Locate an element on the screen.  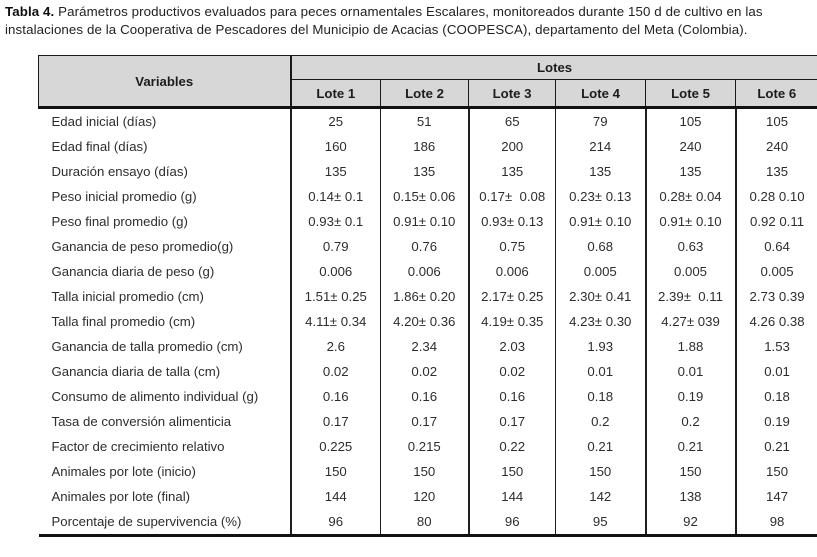
row-label: Tasa de conversión alimenticia is located at coordinates (165, 421).